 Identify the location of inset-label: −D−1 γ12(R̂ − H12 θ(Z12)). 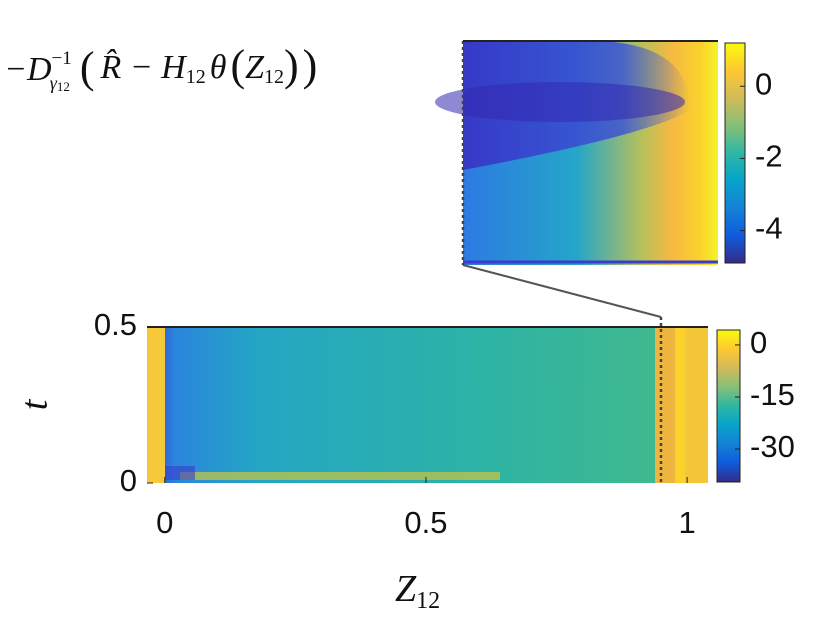
(160, 67).